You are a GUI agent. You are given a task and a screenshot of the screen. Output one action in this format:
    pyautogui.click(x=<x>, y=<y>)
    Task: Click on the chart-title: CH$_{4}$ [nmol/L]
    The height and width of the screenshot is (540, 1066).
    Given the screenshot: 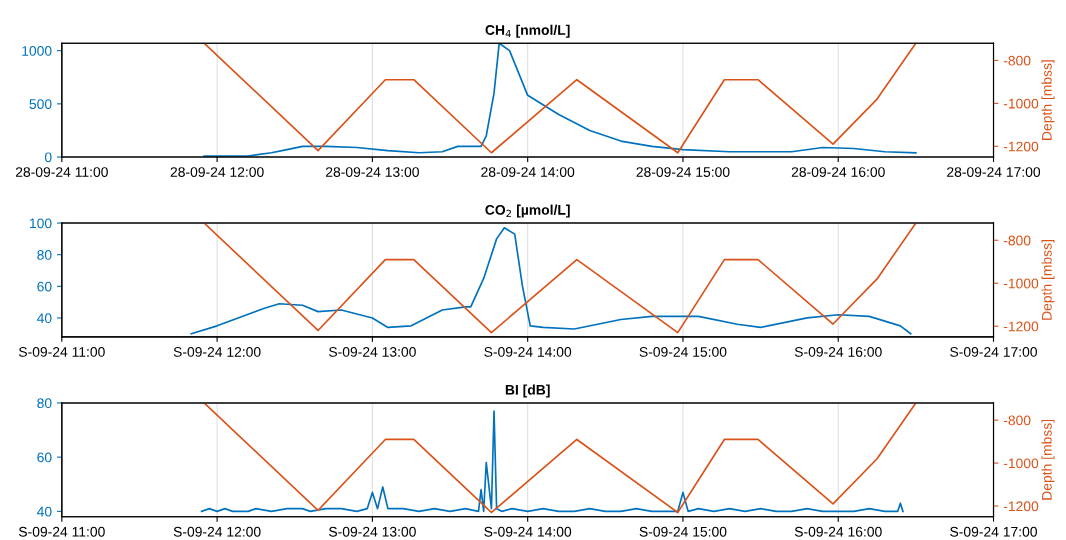 What is the action you would take?
    pyautogui.click(x=527, y=31)
    